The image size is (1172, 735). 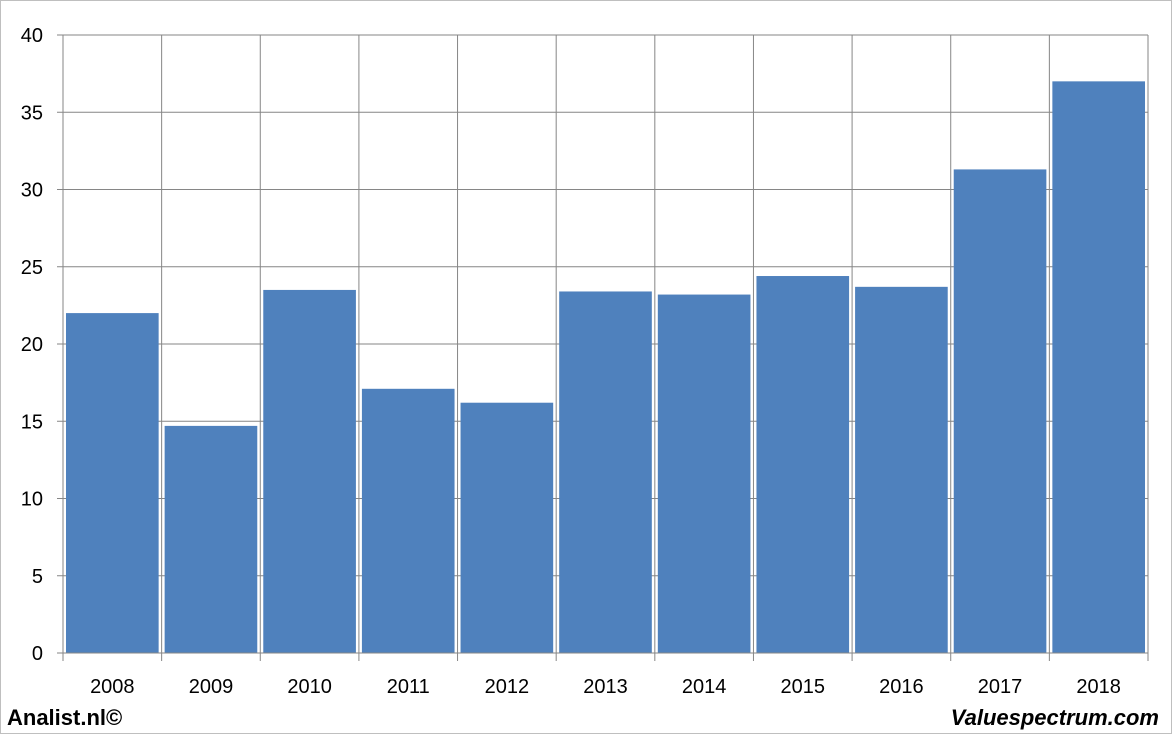 I want to click on bar-2017, so click(x=1000, y=411).